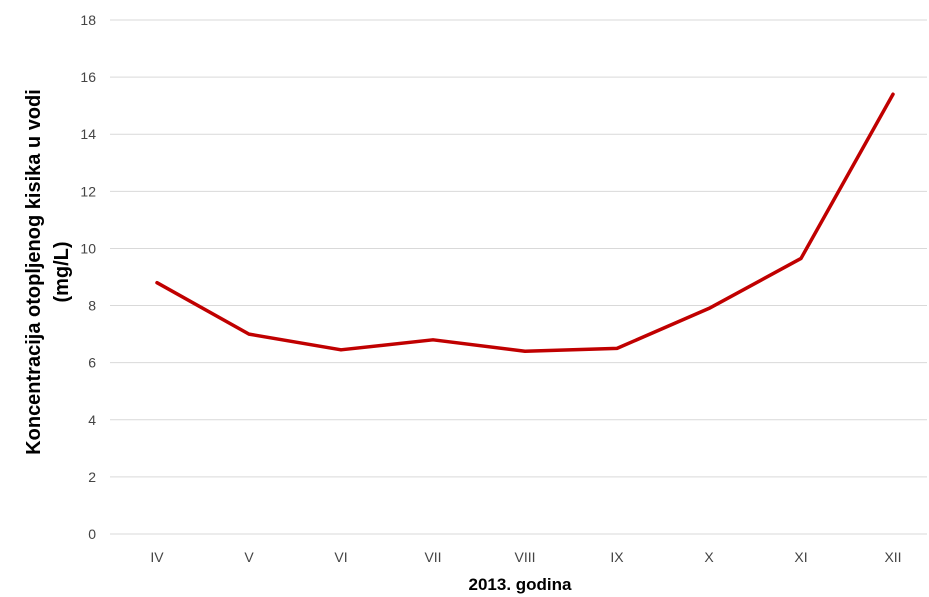  I want to click on x-tick-label: VII, so click(432, 557).